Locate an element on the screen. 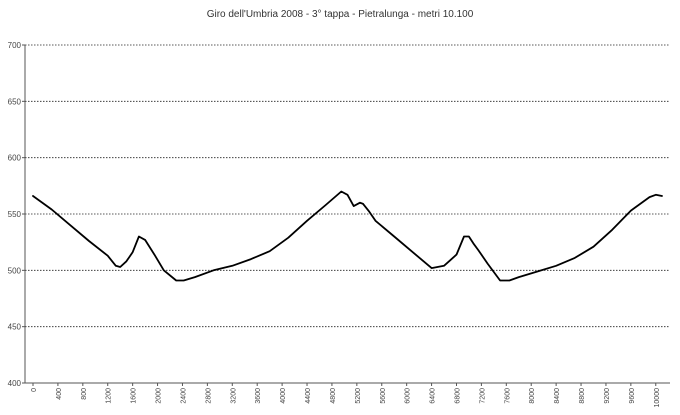 The width and height of the screenshot is (680, 415). x-tick-label-6800: 6800 is located at coordinates (457, 396).